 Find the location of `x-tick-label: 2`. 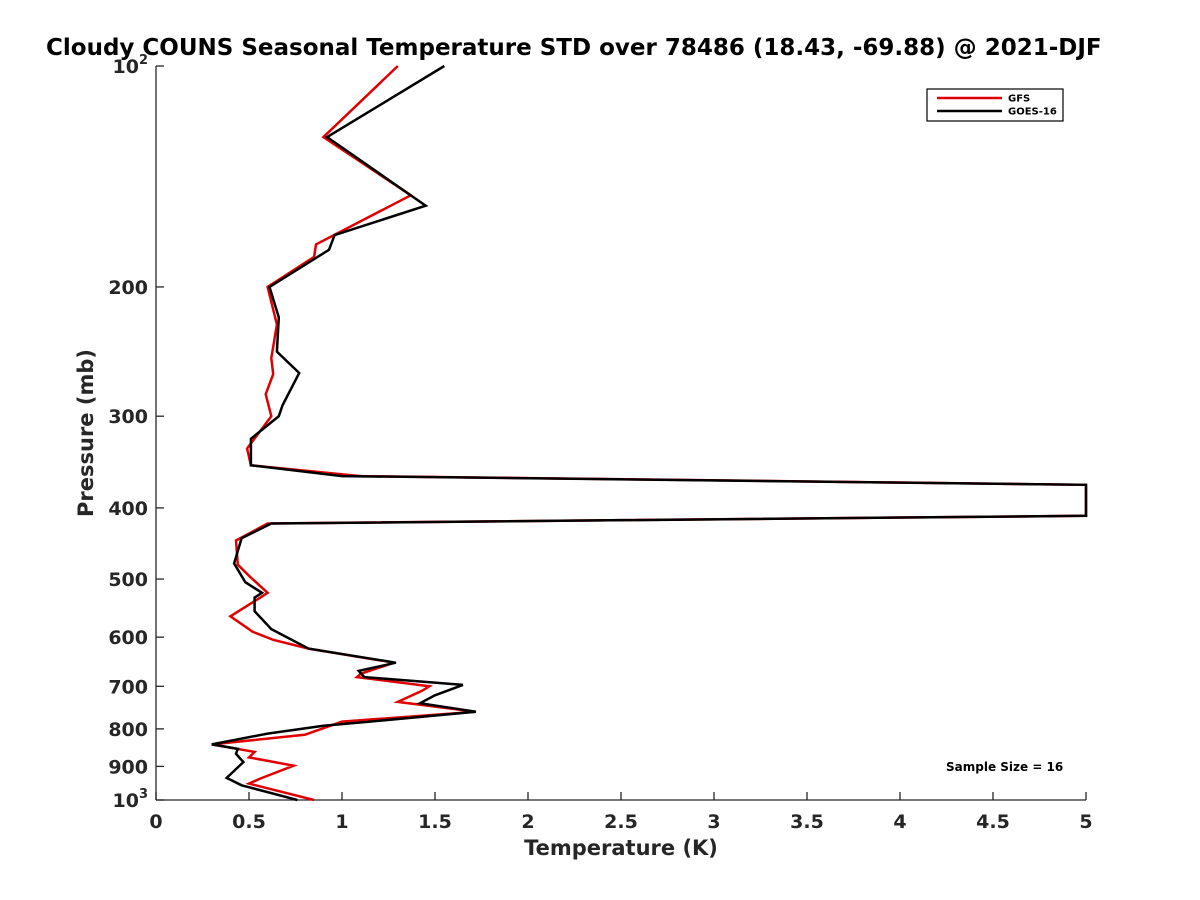

x-tick-label: 2 is located at coordinates (527, 822).